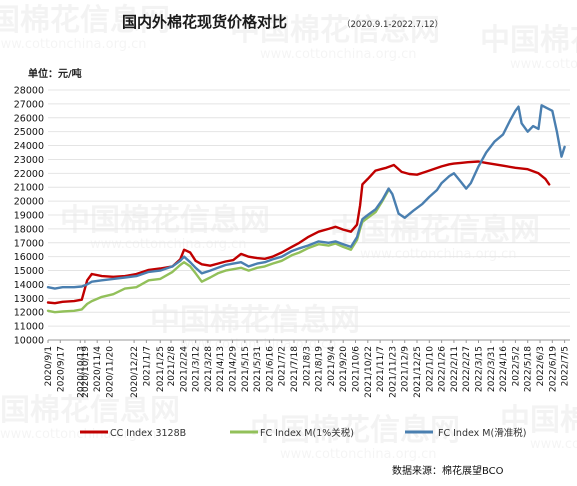 The height and width of the screenshot is (486, 577). What do you see at coordinates (111, 372) in the screenshot?
I see `x-tick-label: 2020/11/20` at bounding box center [111, 372].